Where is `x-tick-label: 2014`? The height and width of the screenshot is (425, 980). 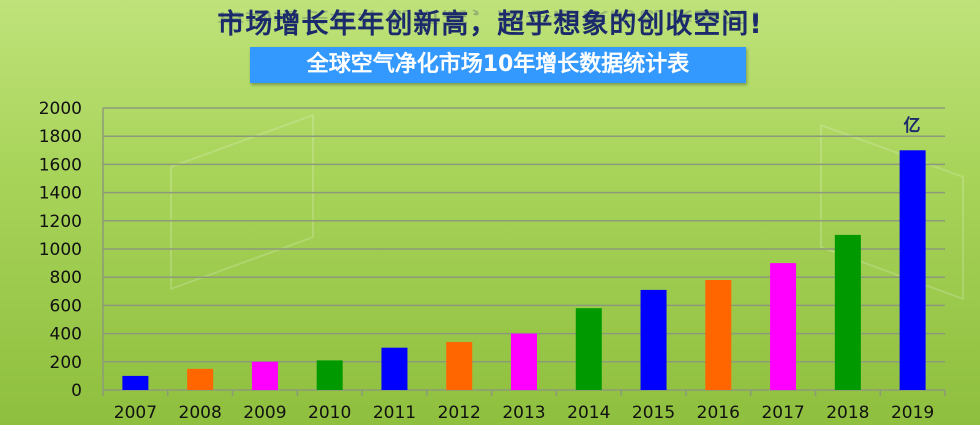
x-tick-label: 2014 is located at coordinates (588, 413).